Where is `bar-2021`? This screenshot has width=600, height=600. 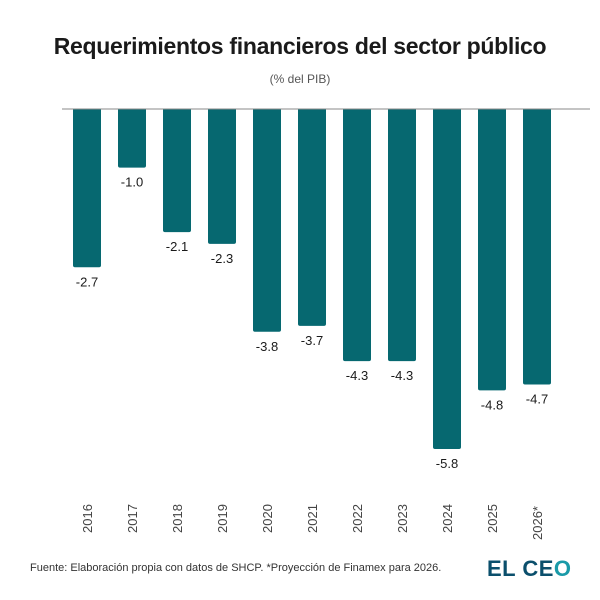
bar-2021 is located at coordinates (312, 217).